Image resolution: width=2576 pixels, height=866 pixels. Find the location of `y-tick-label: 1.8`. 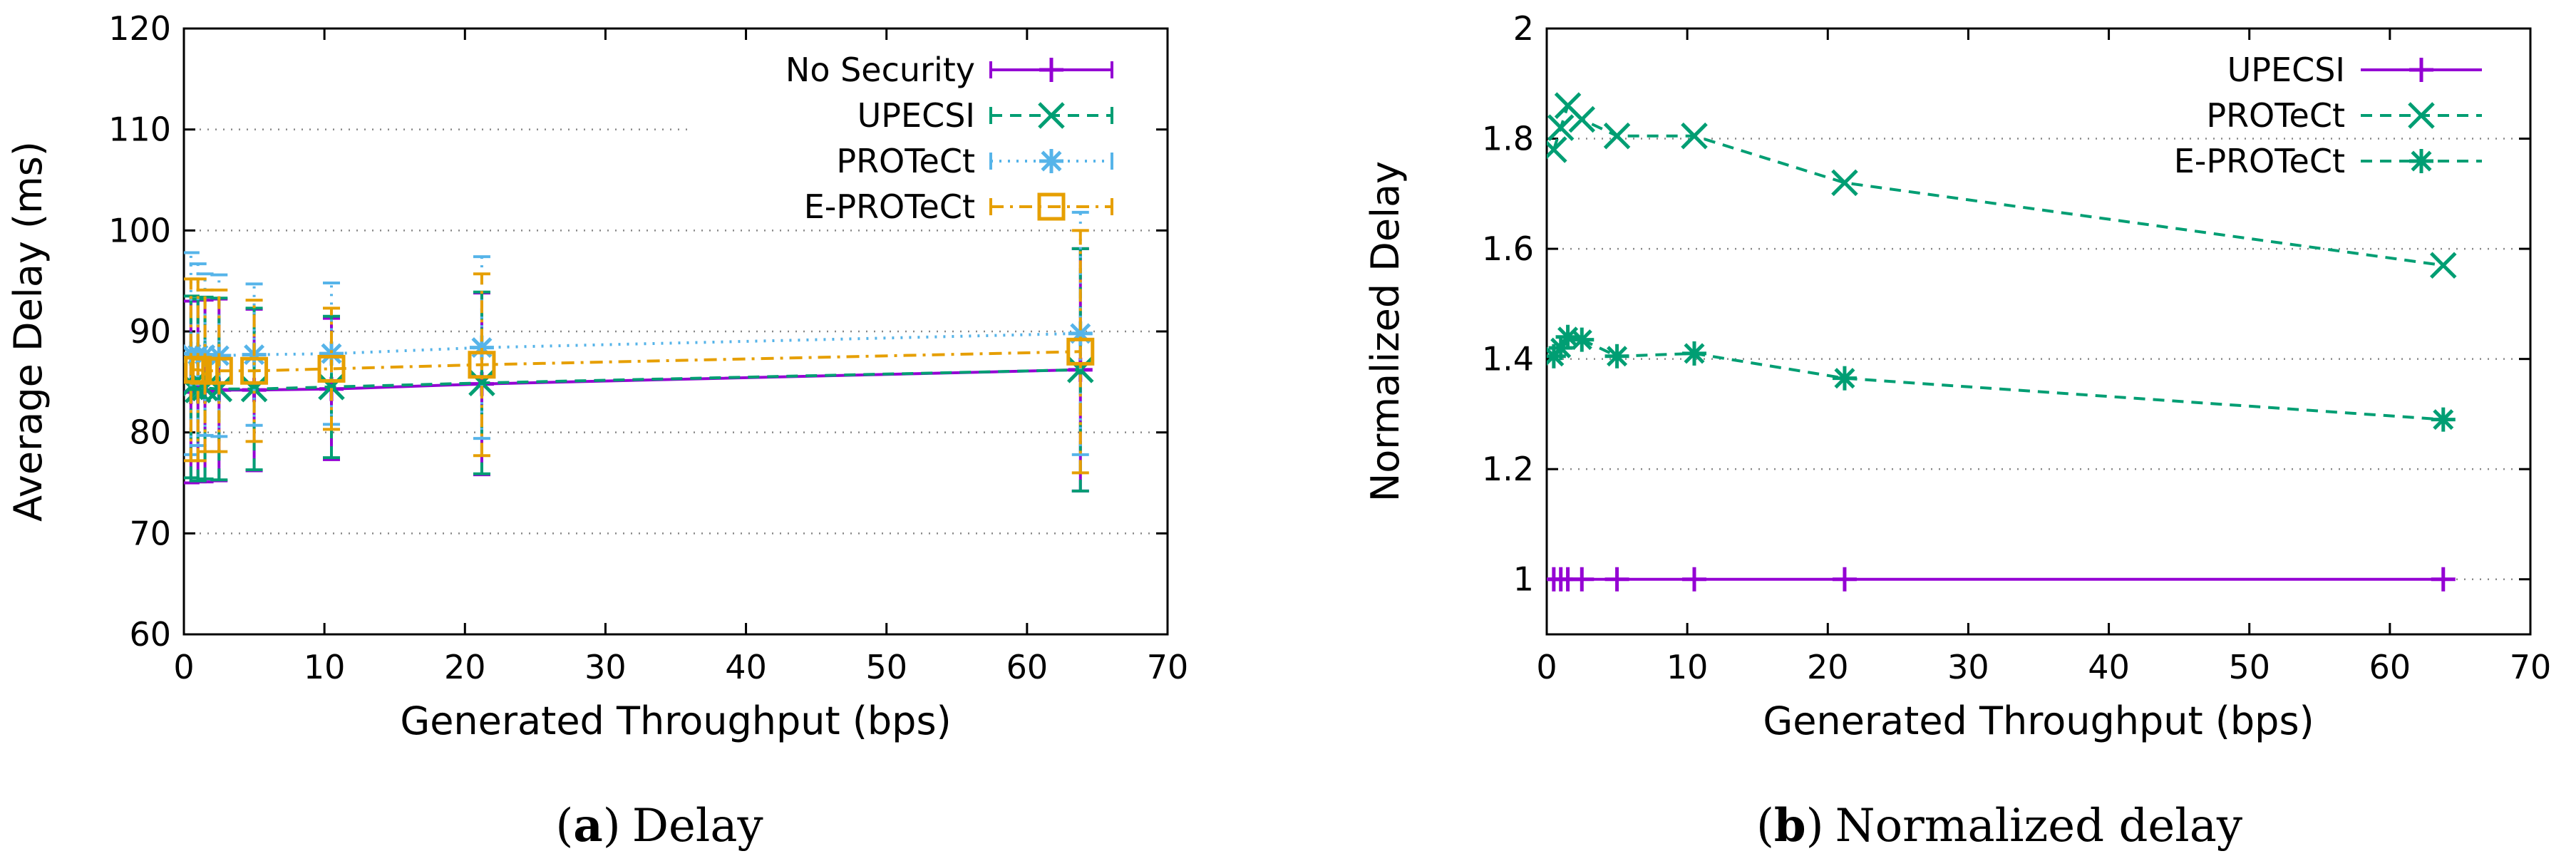

y-tick-label: 1.8 is located at coordinates (1508, 139).